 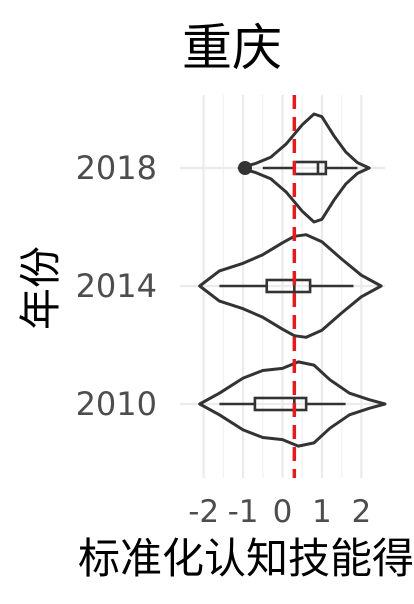 What do you see at coordinates (243, 512) in the screenshot?
I see `x-tick-label-1: -1` at bounding box center [243, 512].